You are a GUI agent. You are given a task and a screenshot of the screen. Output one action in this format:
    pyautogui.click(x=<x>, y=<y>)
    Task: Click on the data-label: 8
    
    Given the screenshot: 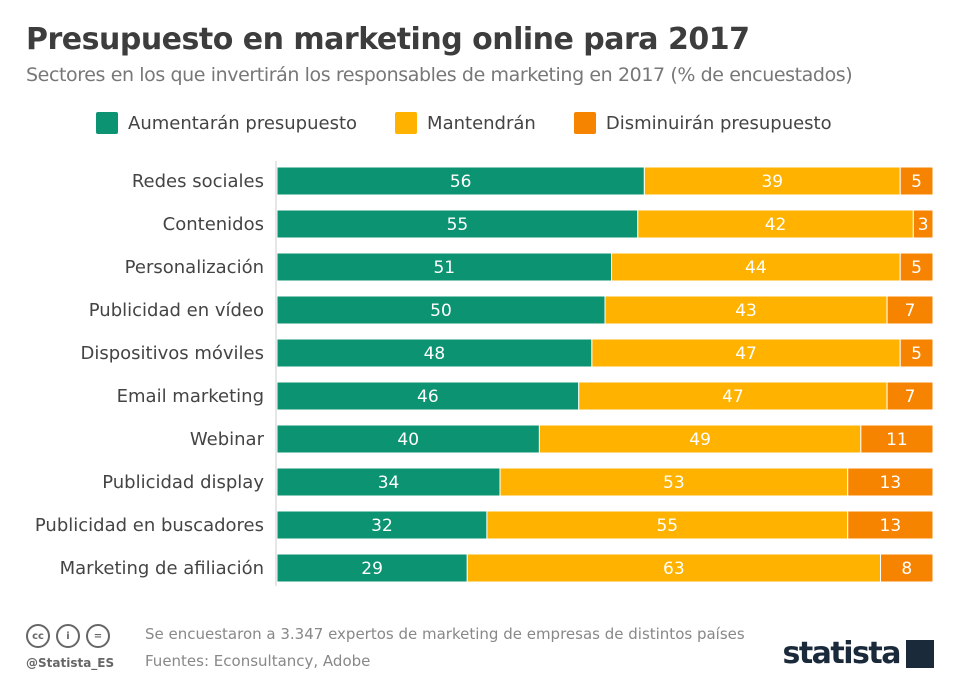 What is the action you would take?
    pyautogui.click(x=906, y=569)
    